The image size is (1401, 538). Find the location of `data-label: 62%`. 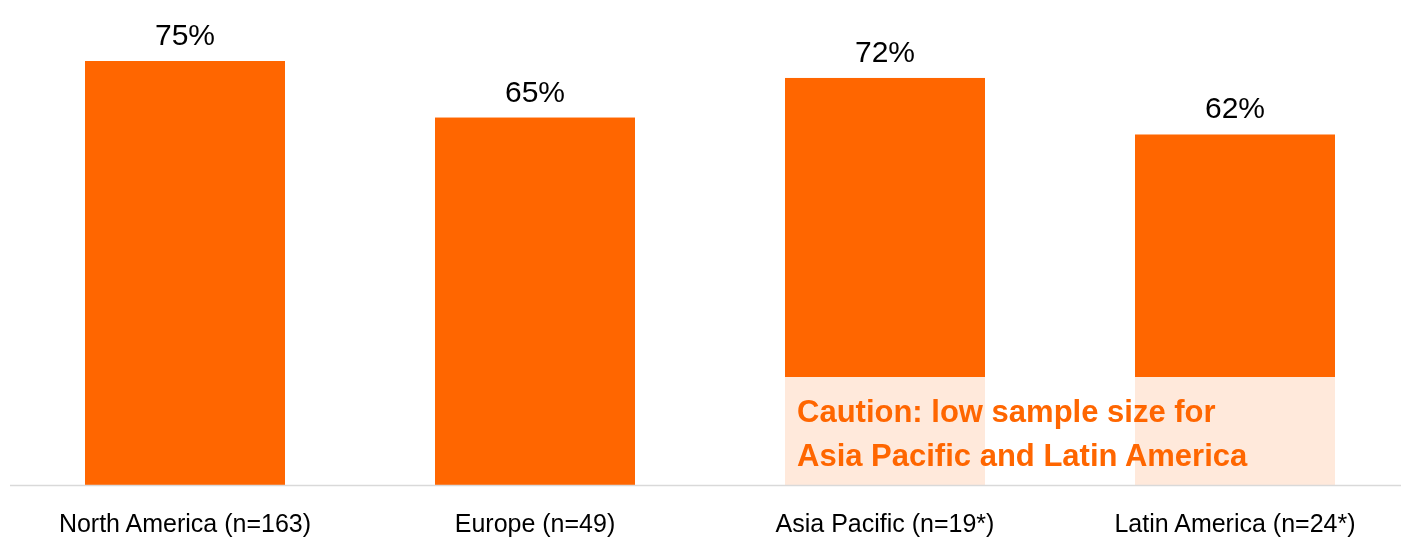

data-label: 62% is located at coordinates (1235, 108).